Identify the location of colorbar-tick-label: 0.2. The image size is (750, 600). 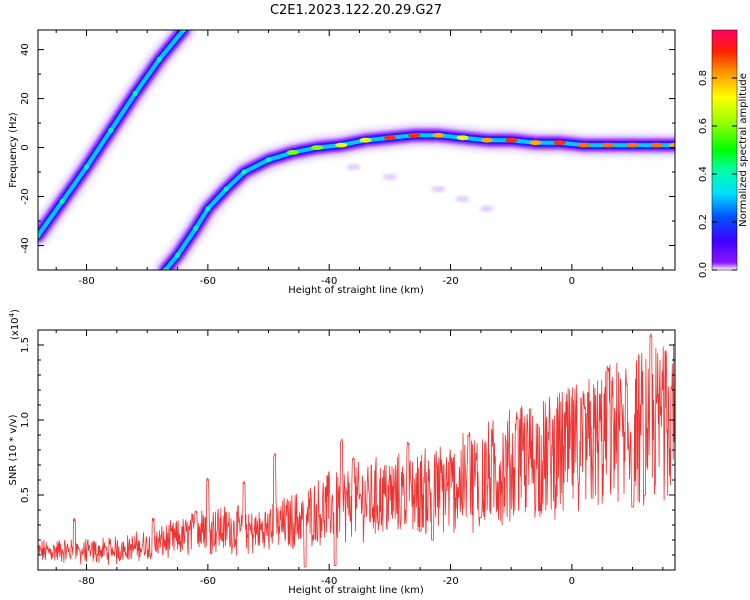
(703, 222).